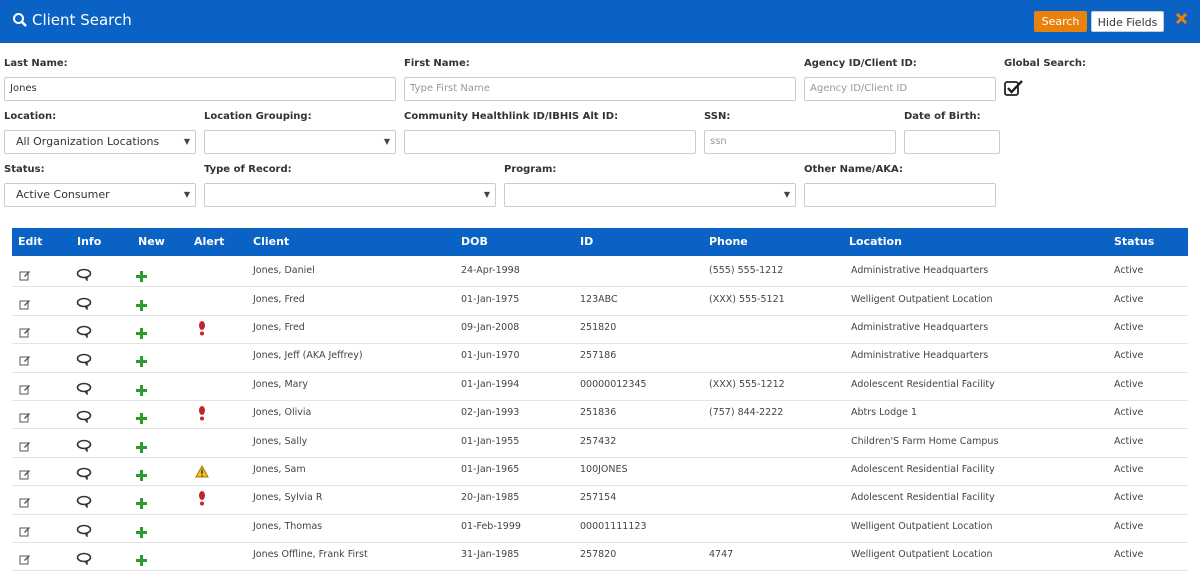  Describe the element at coordinates (209, 241) in the screenshot. I see `column-header: Alert` at that location.